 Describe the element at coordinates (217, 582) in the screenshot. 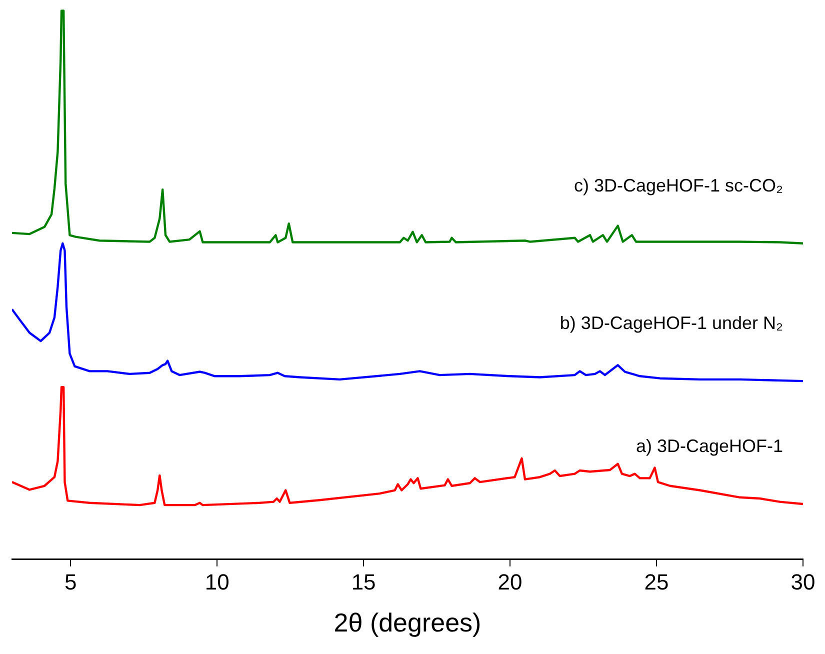

I see `x-tick-label: 10` at that location.